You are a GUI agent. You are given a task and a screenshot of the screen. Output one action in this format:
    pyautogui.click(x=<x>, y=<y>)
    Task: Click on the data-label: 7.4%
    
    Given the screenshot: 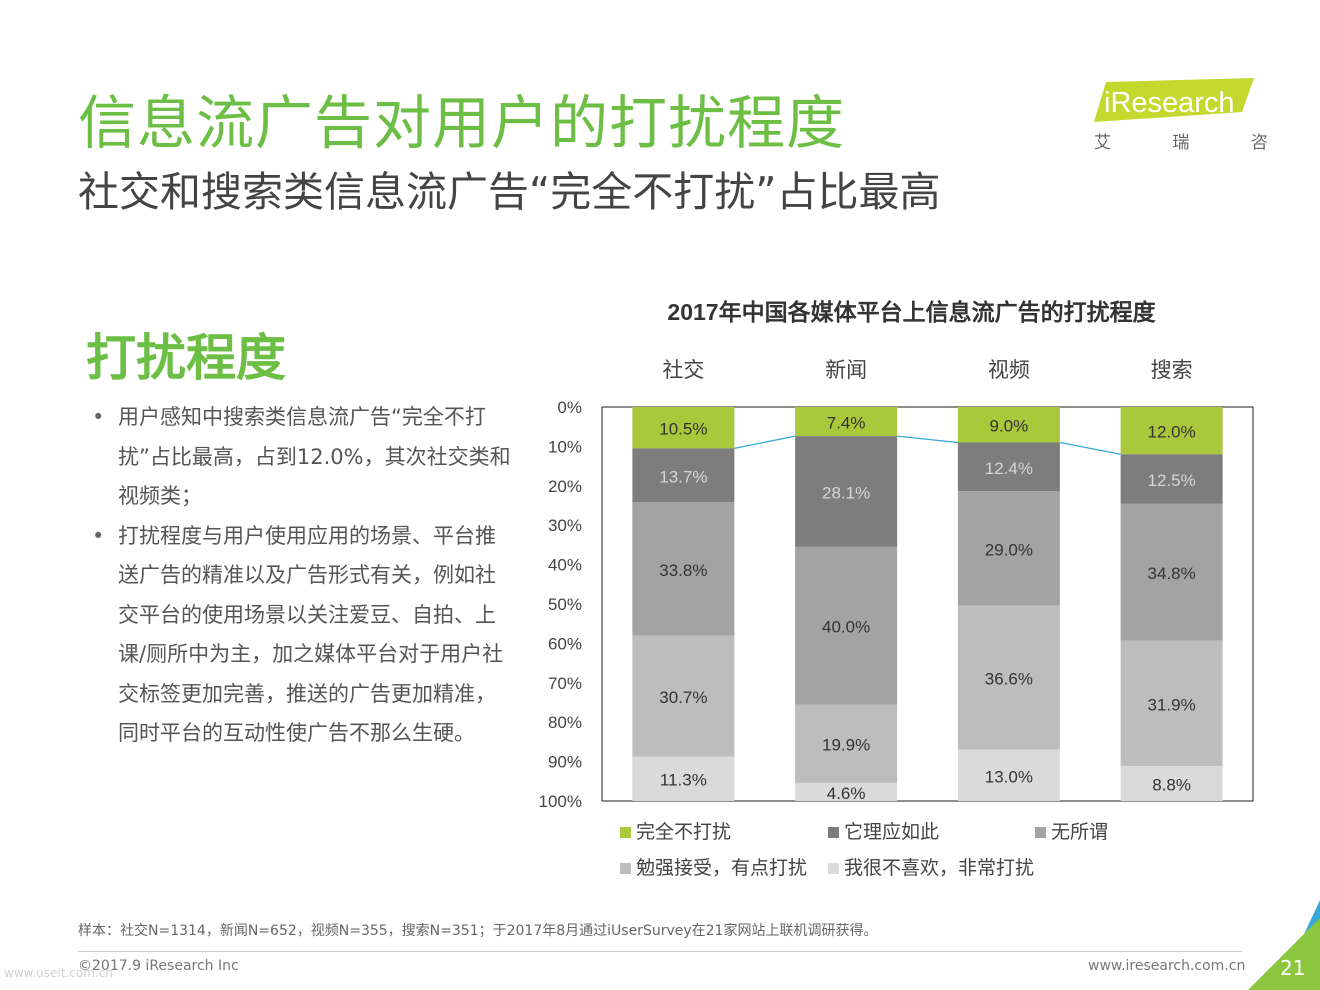 What is the action you would take?
    pyautogui.click(x=846, y=423)
    